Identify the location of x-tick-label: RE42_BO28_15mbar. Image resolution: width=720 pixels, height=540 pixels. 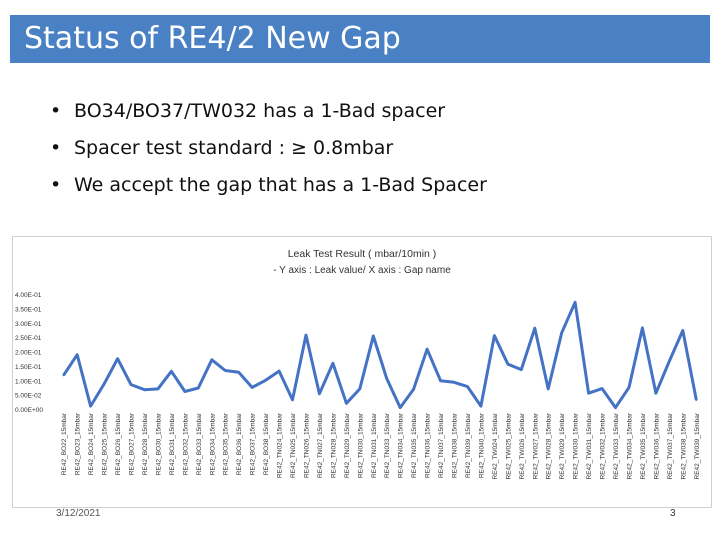
(145, 443).